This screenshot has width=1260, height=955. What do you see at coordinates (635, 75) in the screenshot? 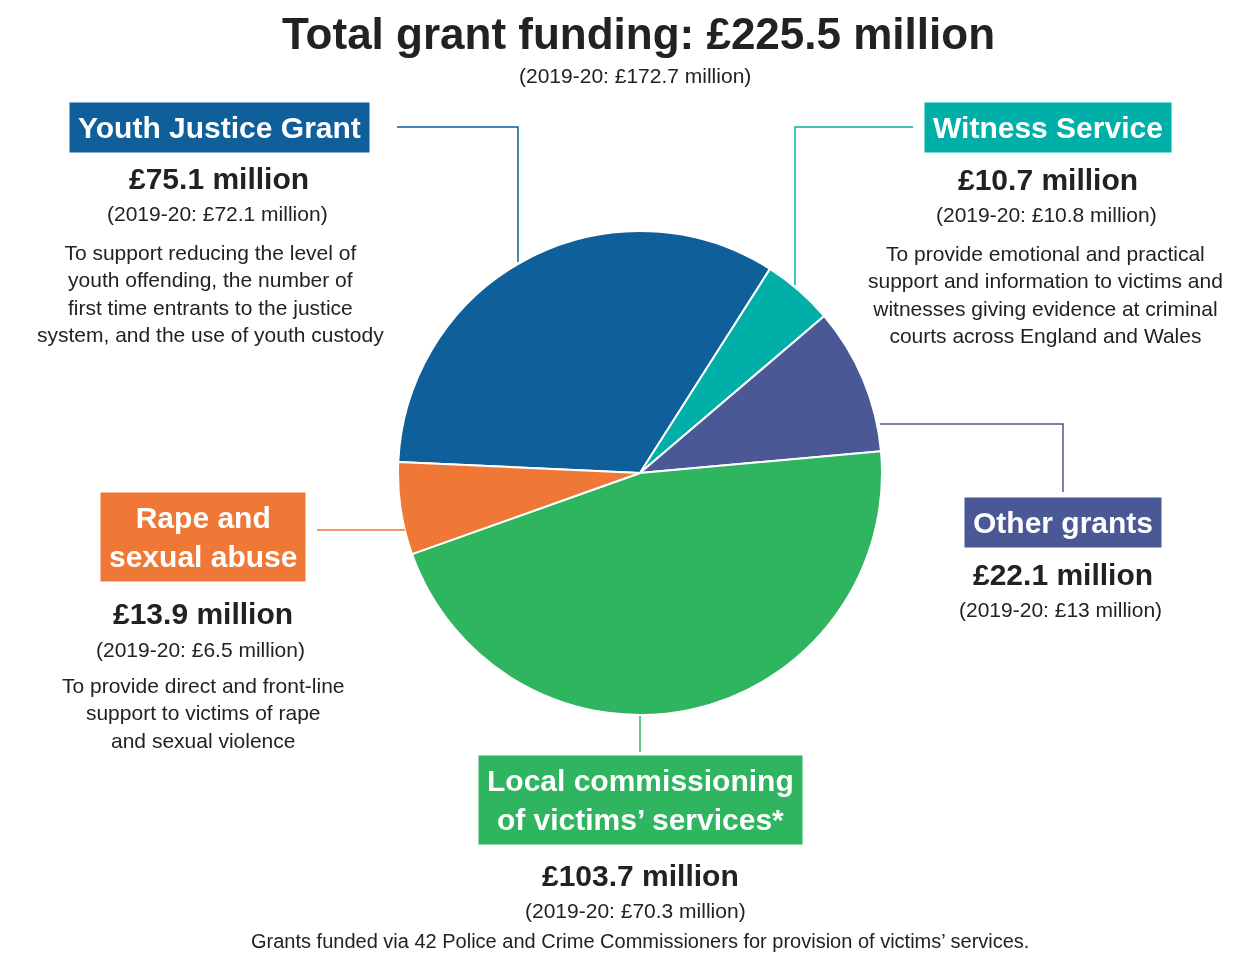
I see `chart-subtitle: (2019-20: £172.7 million)` at bounding box center [635, 75].